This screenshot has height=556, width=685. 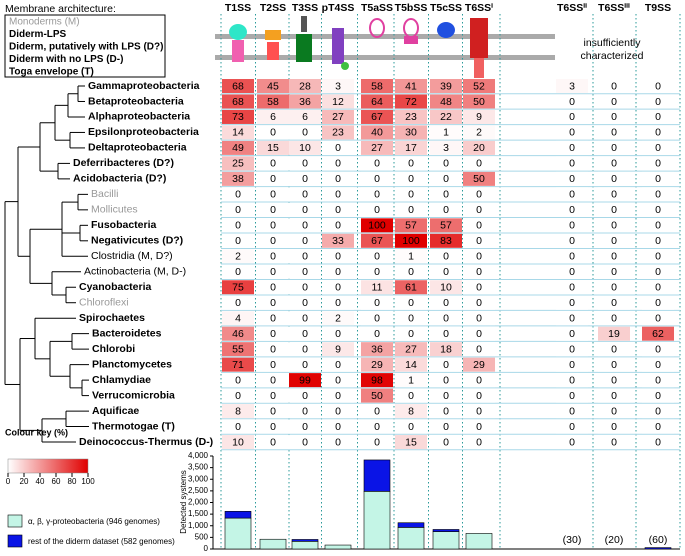 What do you see at coordinates (135, 272) in the screenshot?
I see `row-label: Actinobacteria (M, D-)` at bounding box center [135, 272].